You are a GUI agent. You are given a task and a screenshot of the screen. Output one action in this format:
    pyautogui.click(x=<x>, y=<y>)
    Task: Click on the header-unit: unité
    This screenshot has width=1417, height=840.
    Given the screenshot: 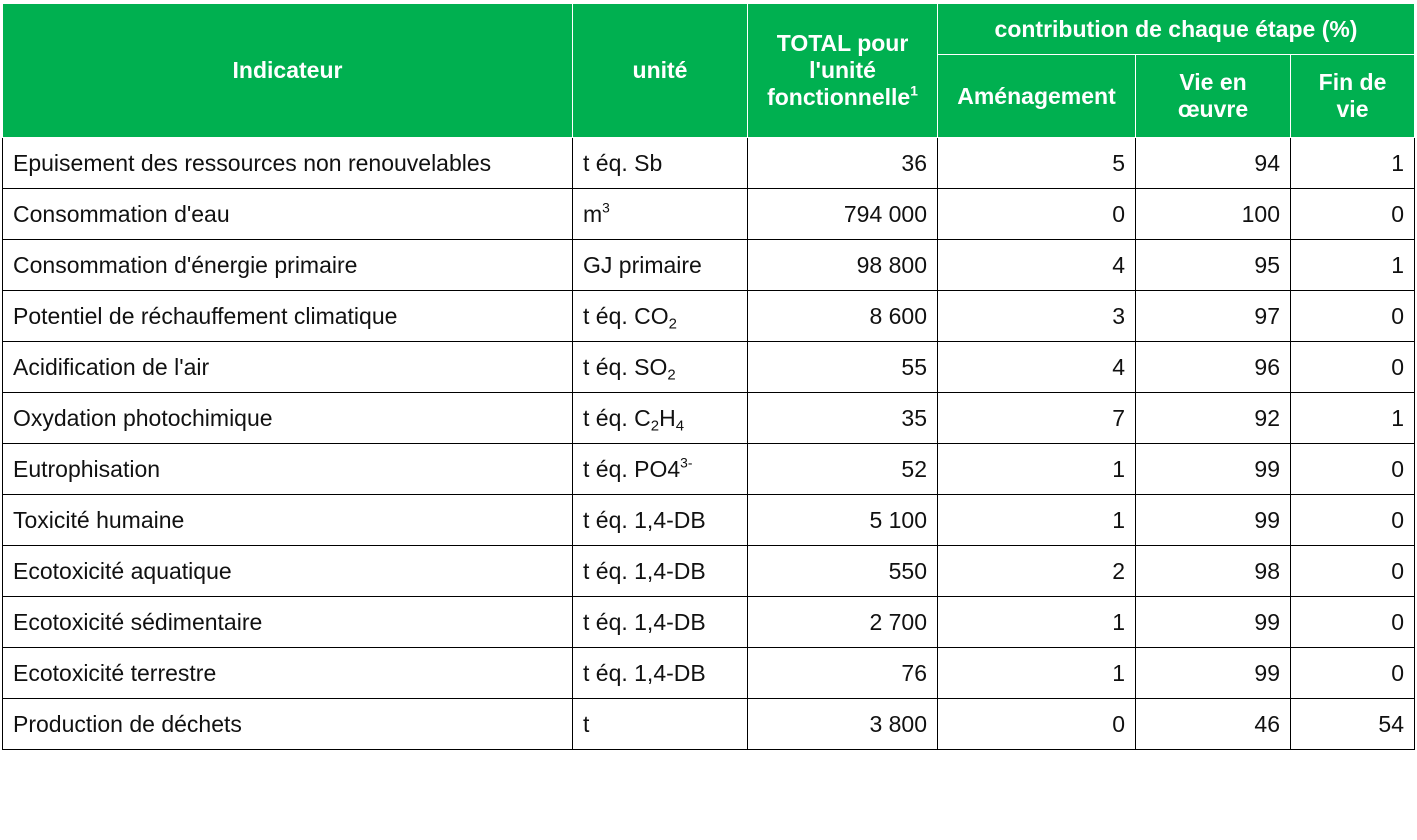 What is the action you would take?
    pyautogui.click(x=660, y=70)
    